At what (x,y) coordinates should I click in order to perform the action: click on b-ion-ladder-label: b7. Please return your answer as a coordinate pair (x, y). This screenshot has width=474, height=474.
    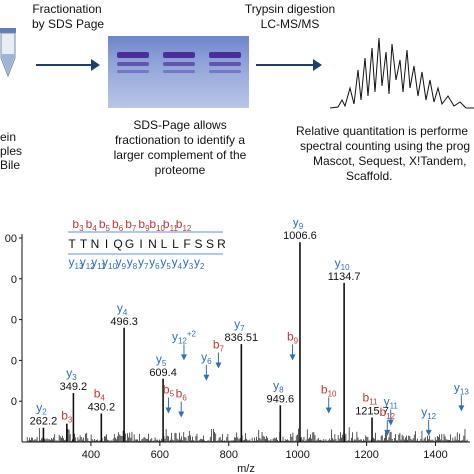
    Looking at the image, I should click on (131, 226).